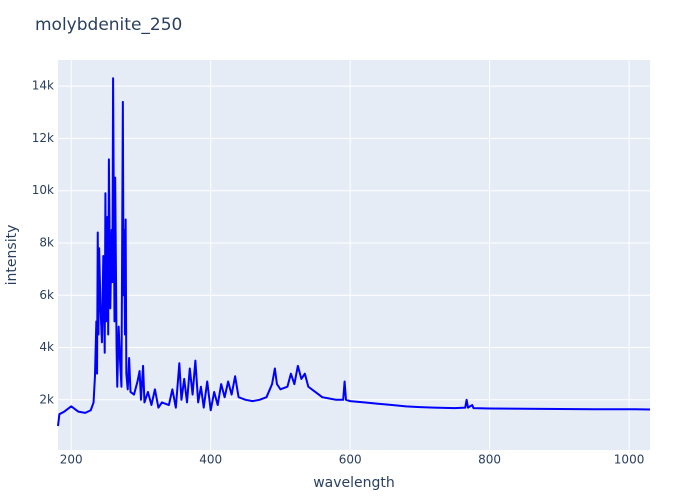 The width and height of the screenshot is (700, 500). I want to click on chart-title: molybdenite_250, so click(108, 25).